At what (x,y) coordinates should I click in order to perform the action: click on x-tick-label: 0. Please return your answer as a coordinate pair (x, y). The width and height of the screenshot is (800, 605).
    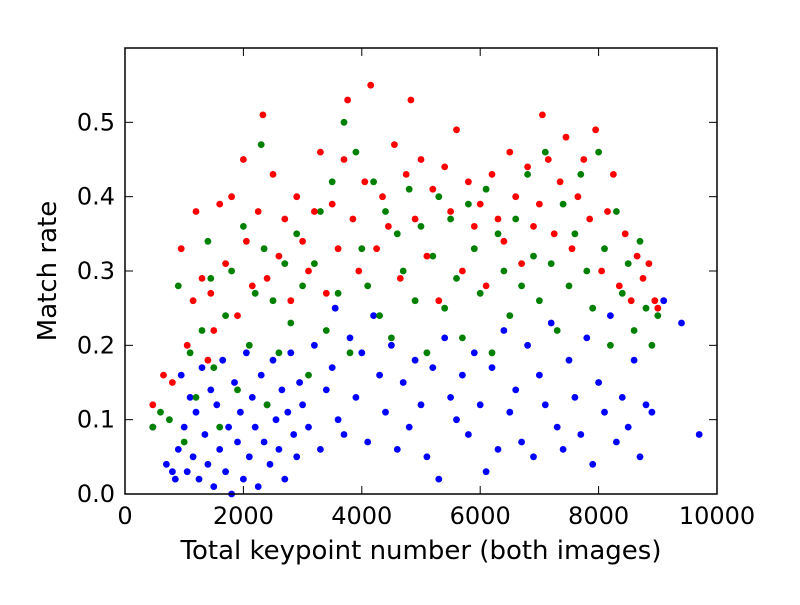
    Looking at the image, I should click on (124, 516).